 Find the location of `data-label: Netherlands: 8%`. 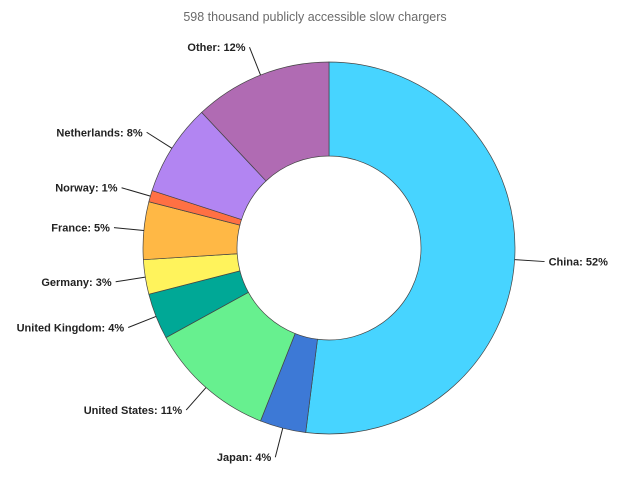

data-label: Netherlands: 8% is located at coordinates (99, 133).